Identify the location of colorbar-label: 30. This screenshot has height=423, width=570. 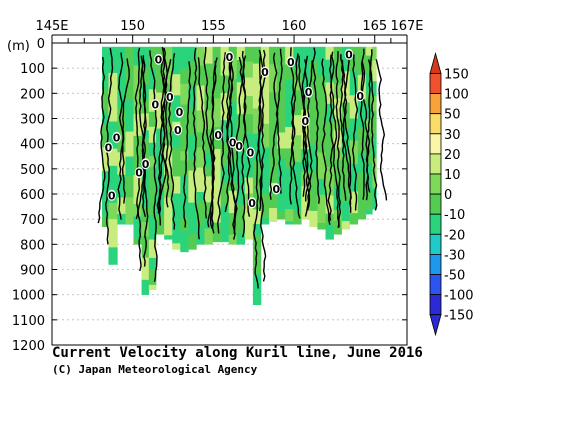
(452, 135).